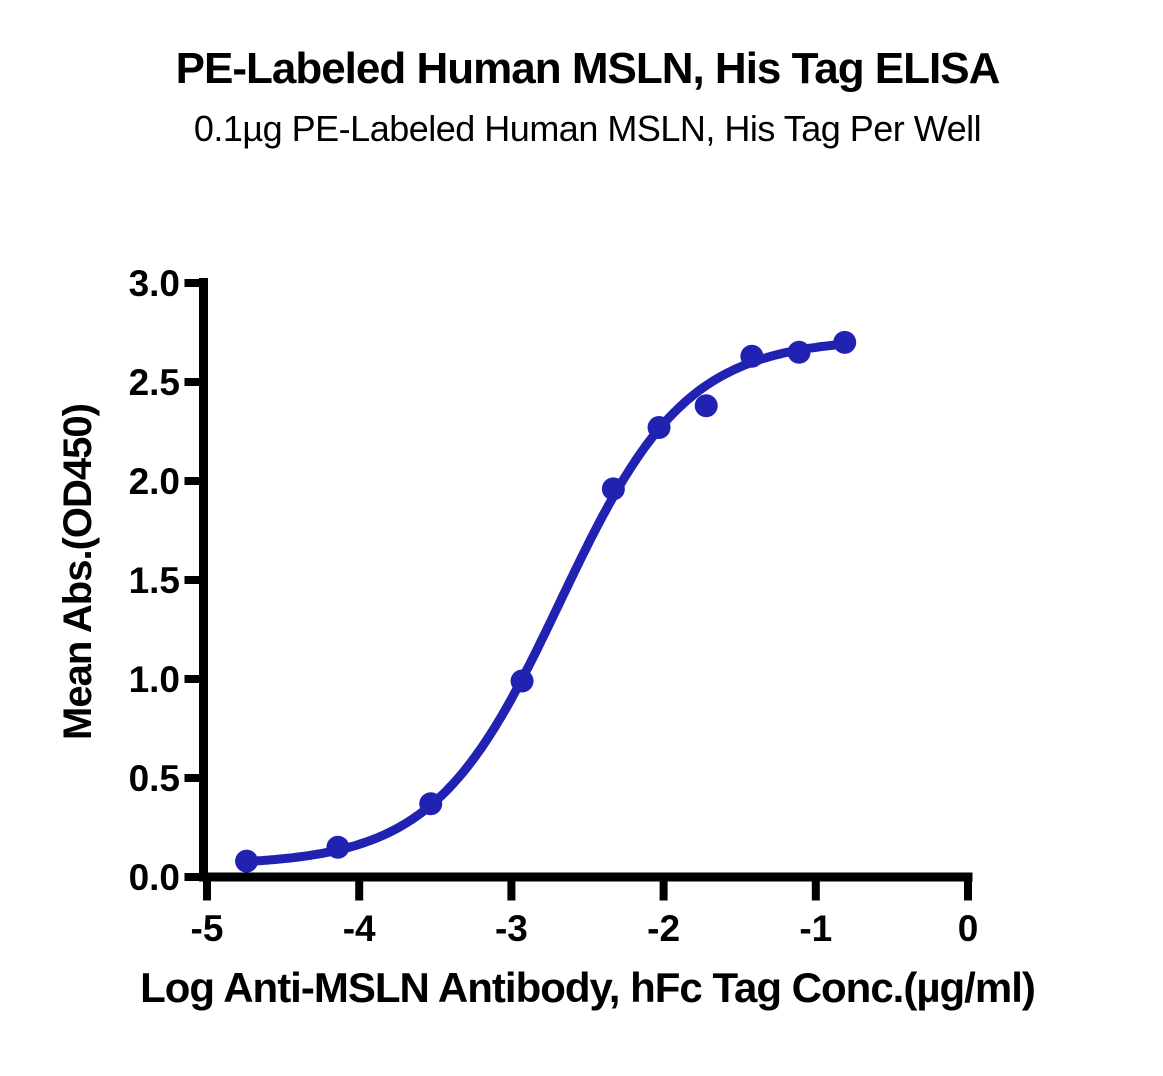 The image size is (1163, 1076). What do you see at coordinates (154, 877) in the screenshot?
I see `y-tick-label: 0.0` at bounding box center [154, 877].